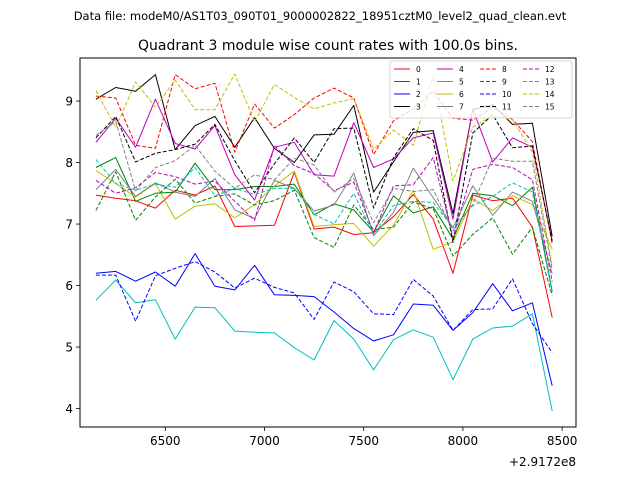  Describe the element at coordinates (69, 286) in the screenshot. I see `y-tick-label: 6` at that location.